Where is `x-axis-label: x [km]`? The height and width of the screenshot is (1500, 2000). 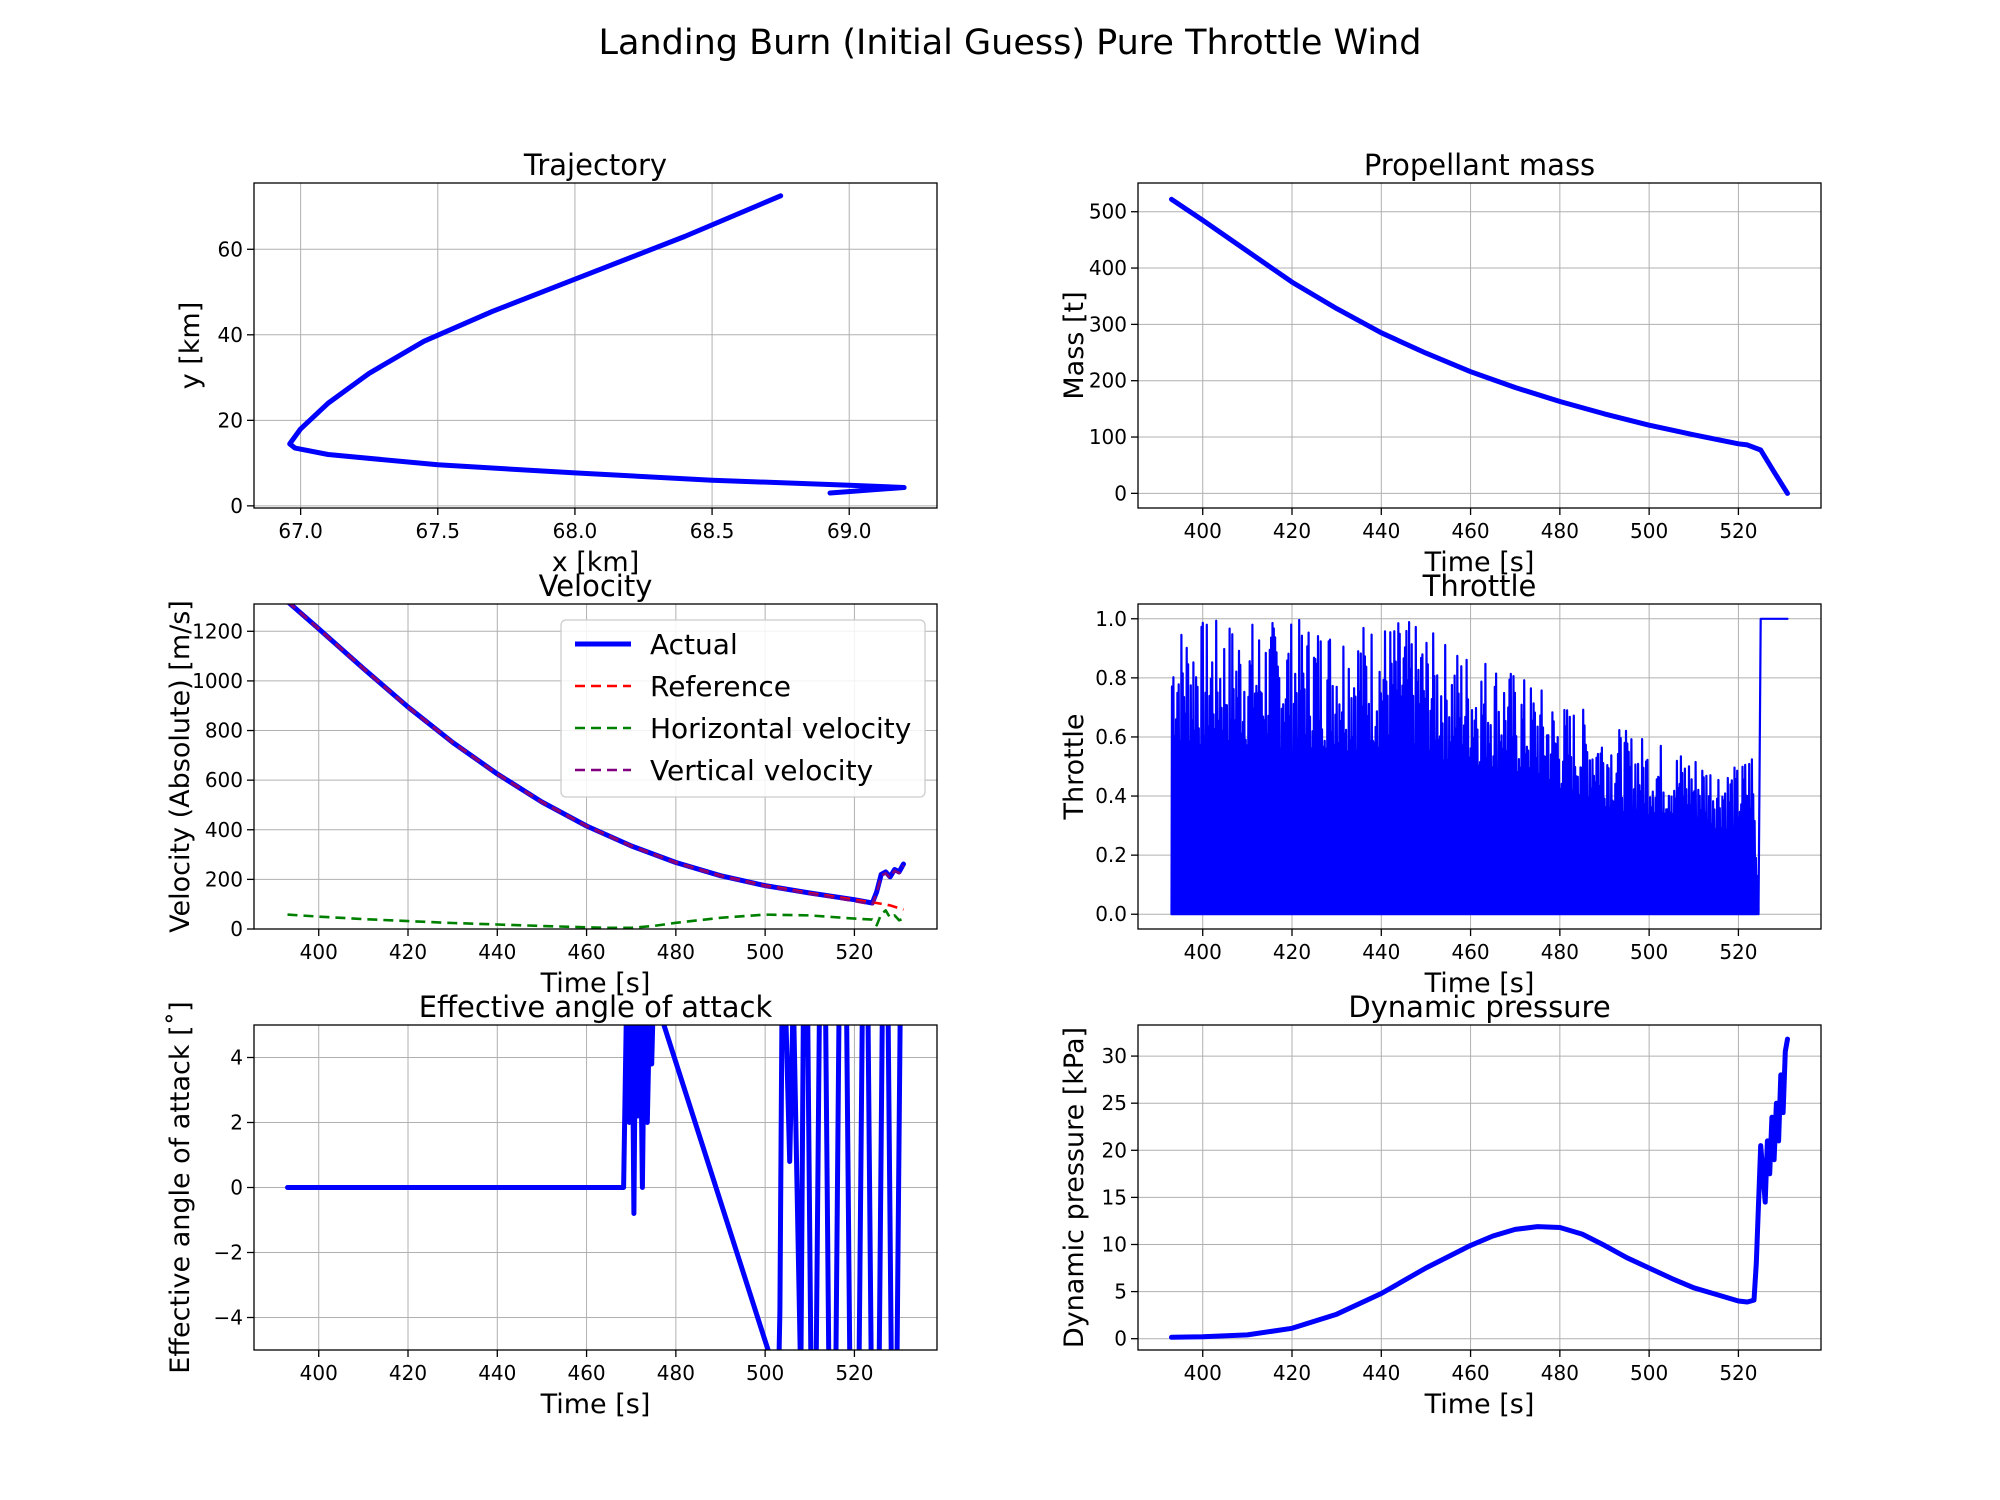
x-axis-label: x [km] is located at coordinates (596, 562).